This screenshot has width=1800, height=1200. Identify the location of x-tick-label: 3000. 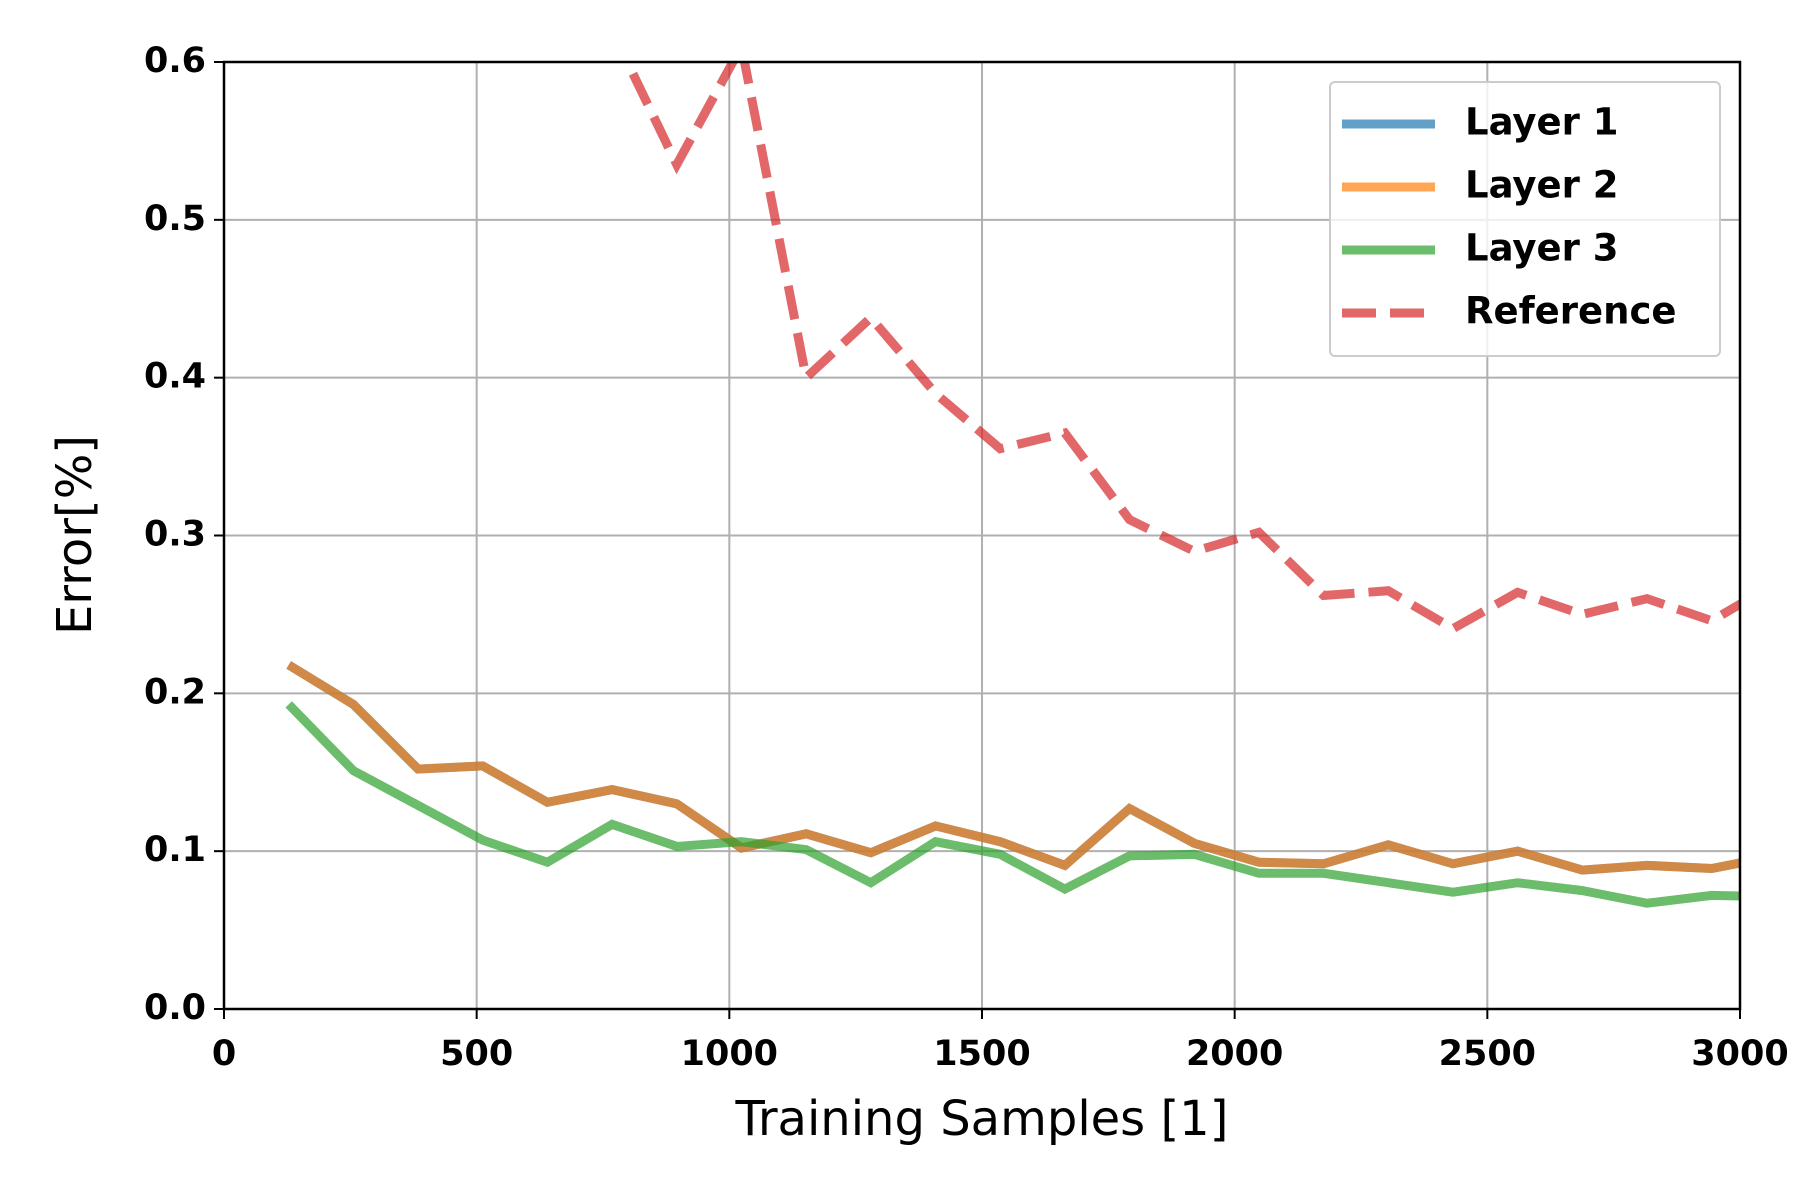
(1739, 1054).